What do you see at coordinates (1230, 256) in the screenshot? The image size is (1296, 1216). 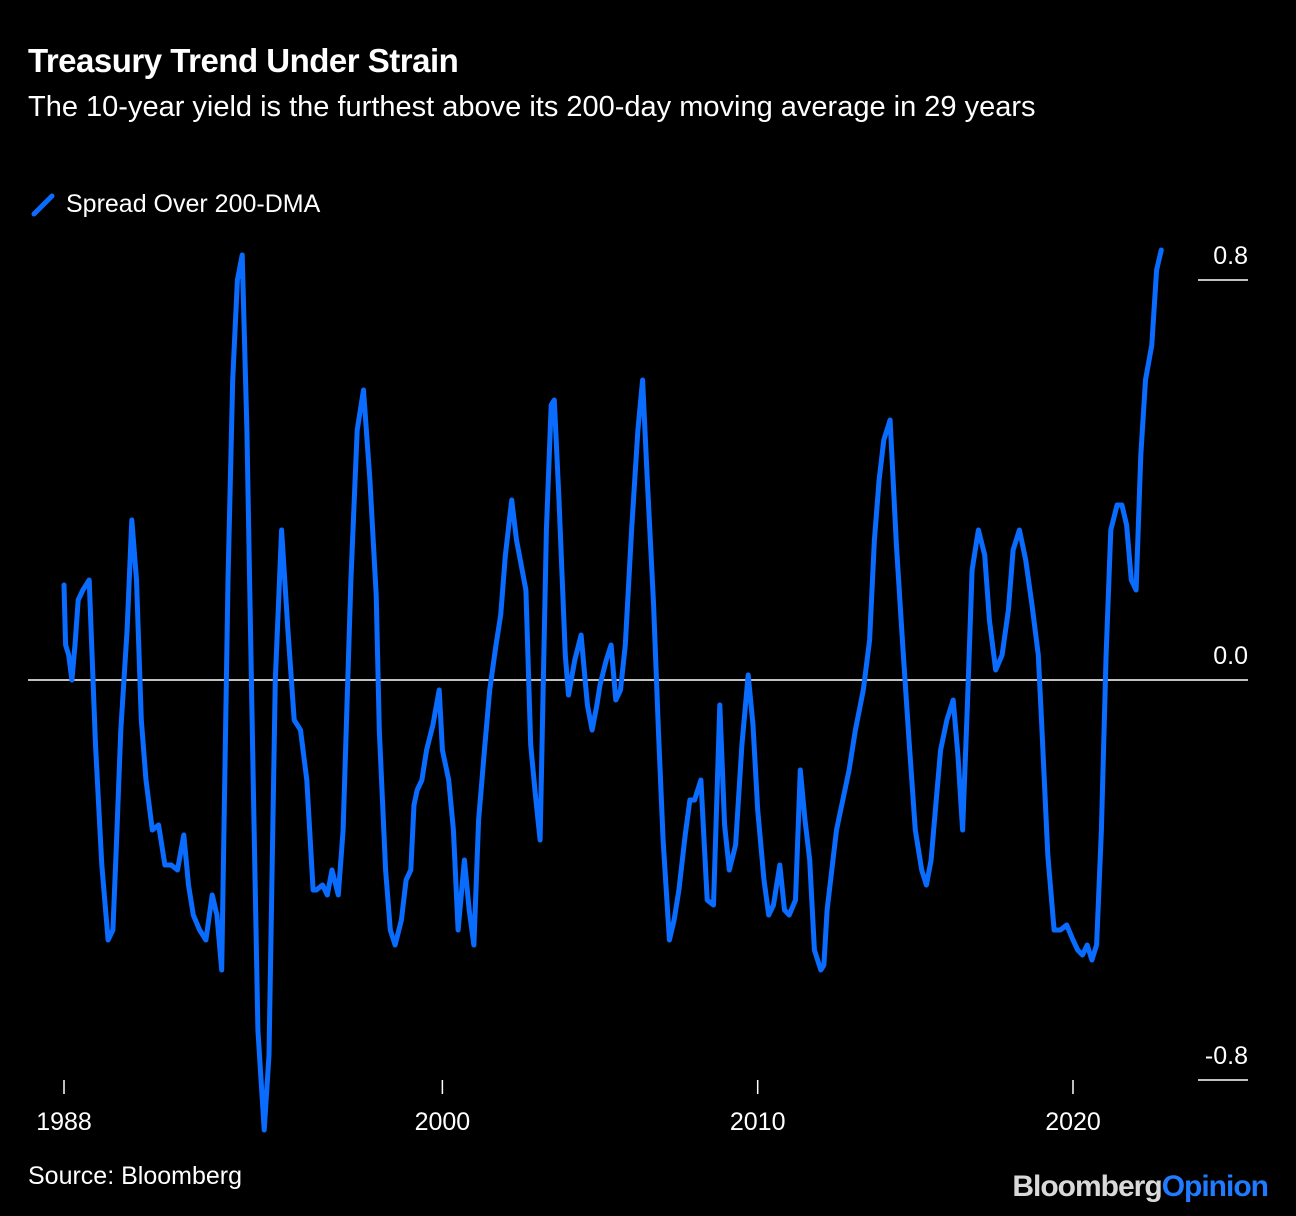 I see `y-tick-label: 0.8` at bounding box center [1230, 256].